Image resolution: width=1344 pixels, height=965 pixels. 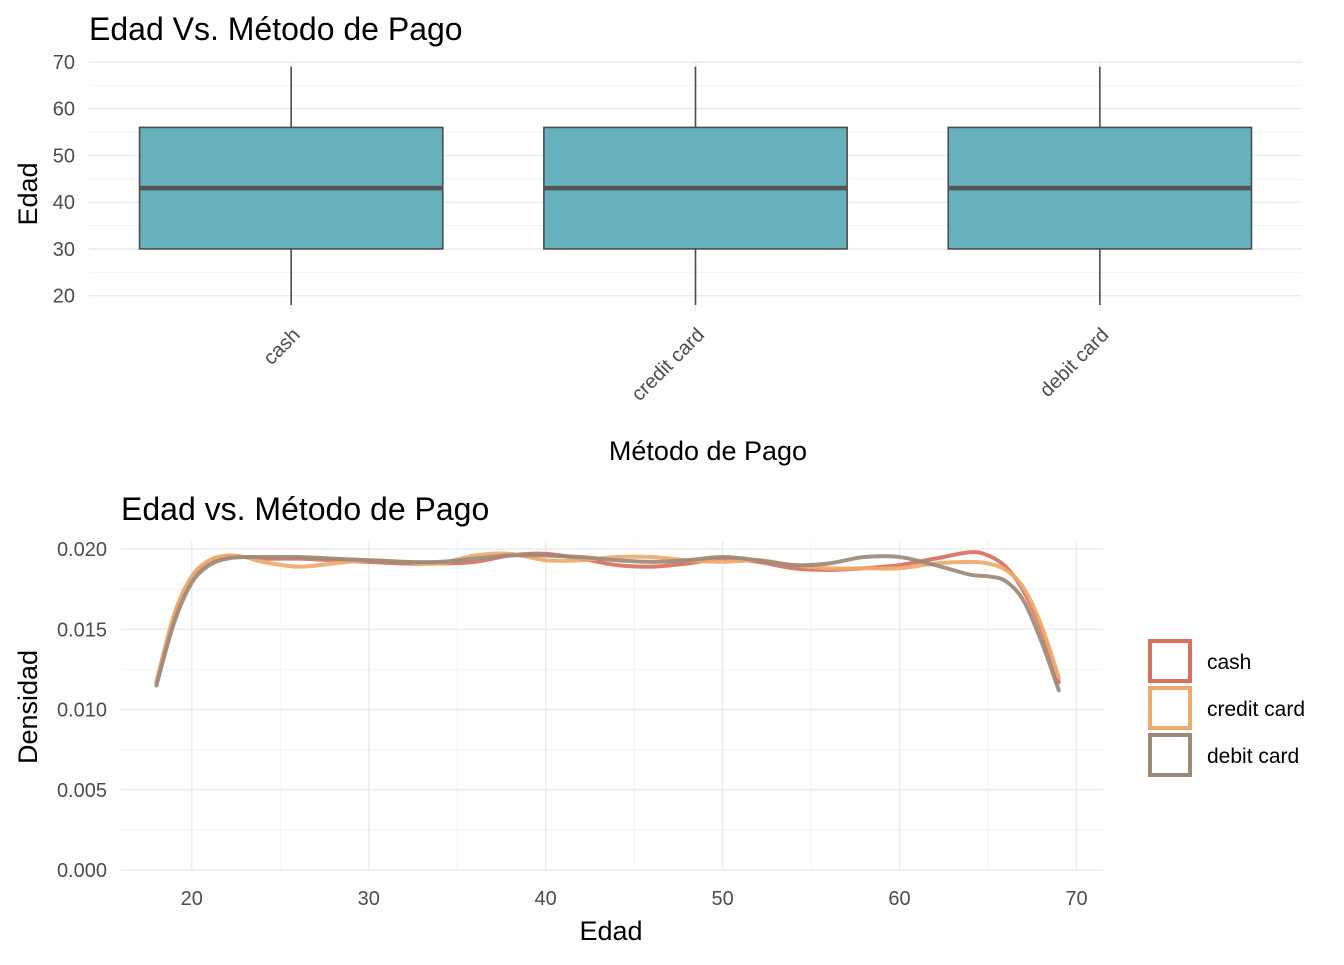 I want to click on density-legend: cash credit card debit card, so click(x=1226, y=708).